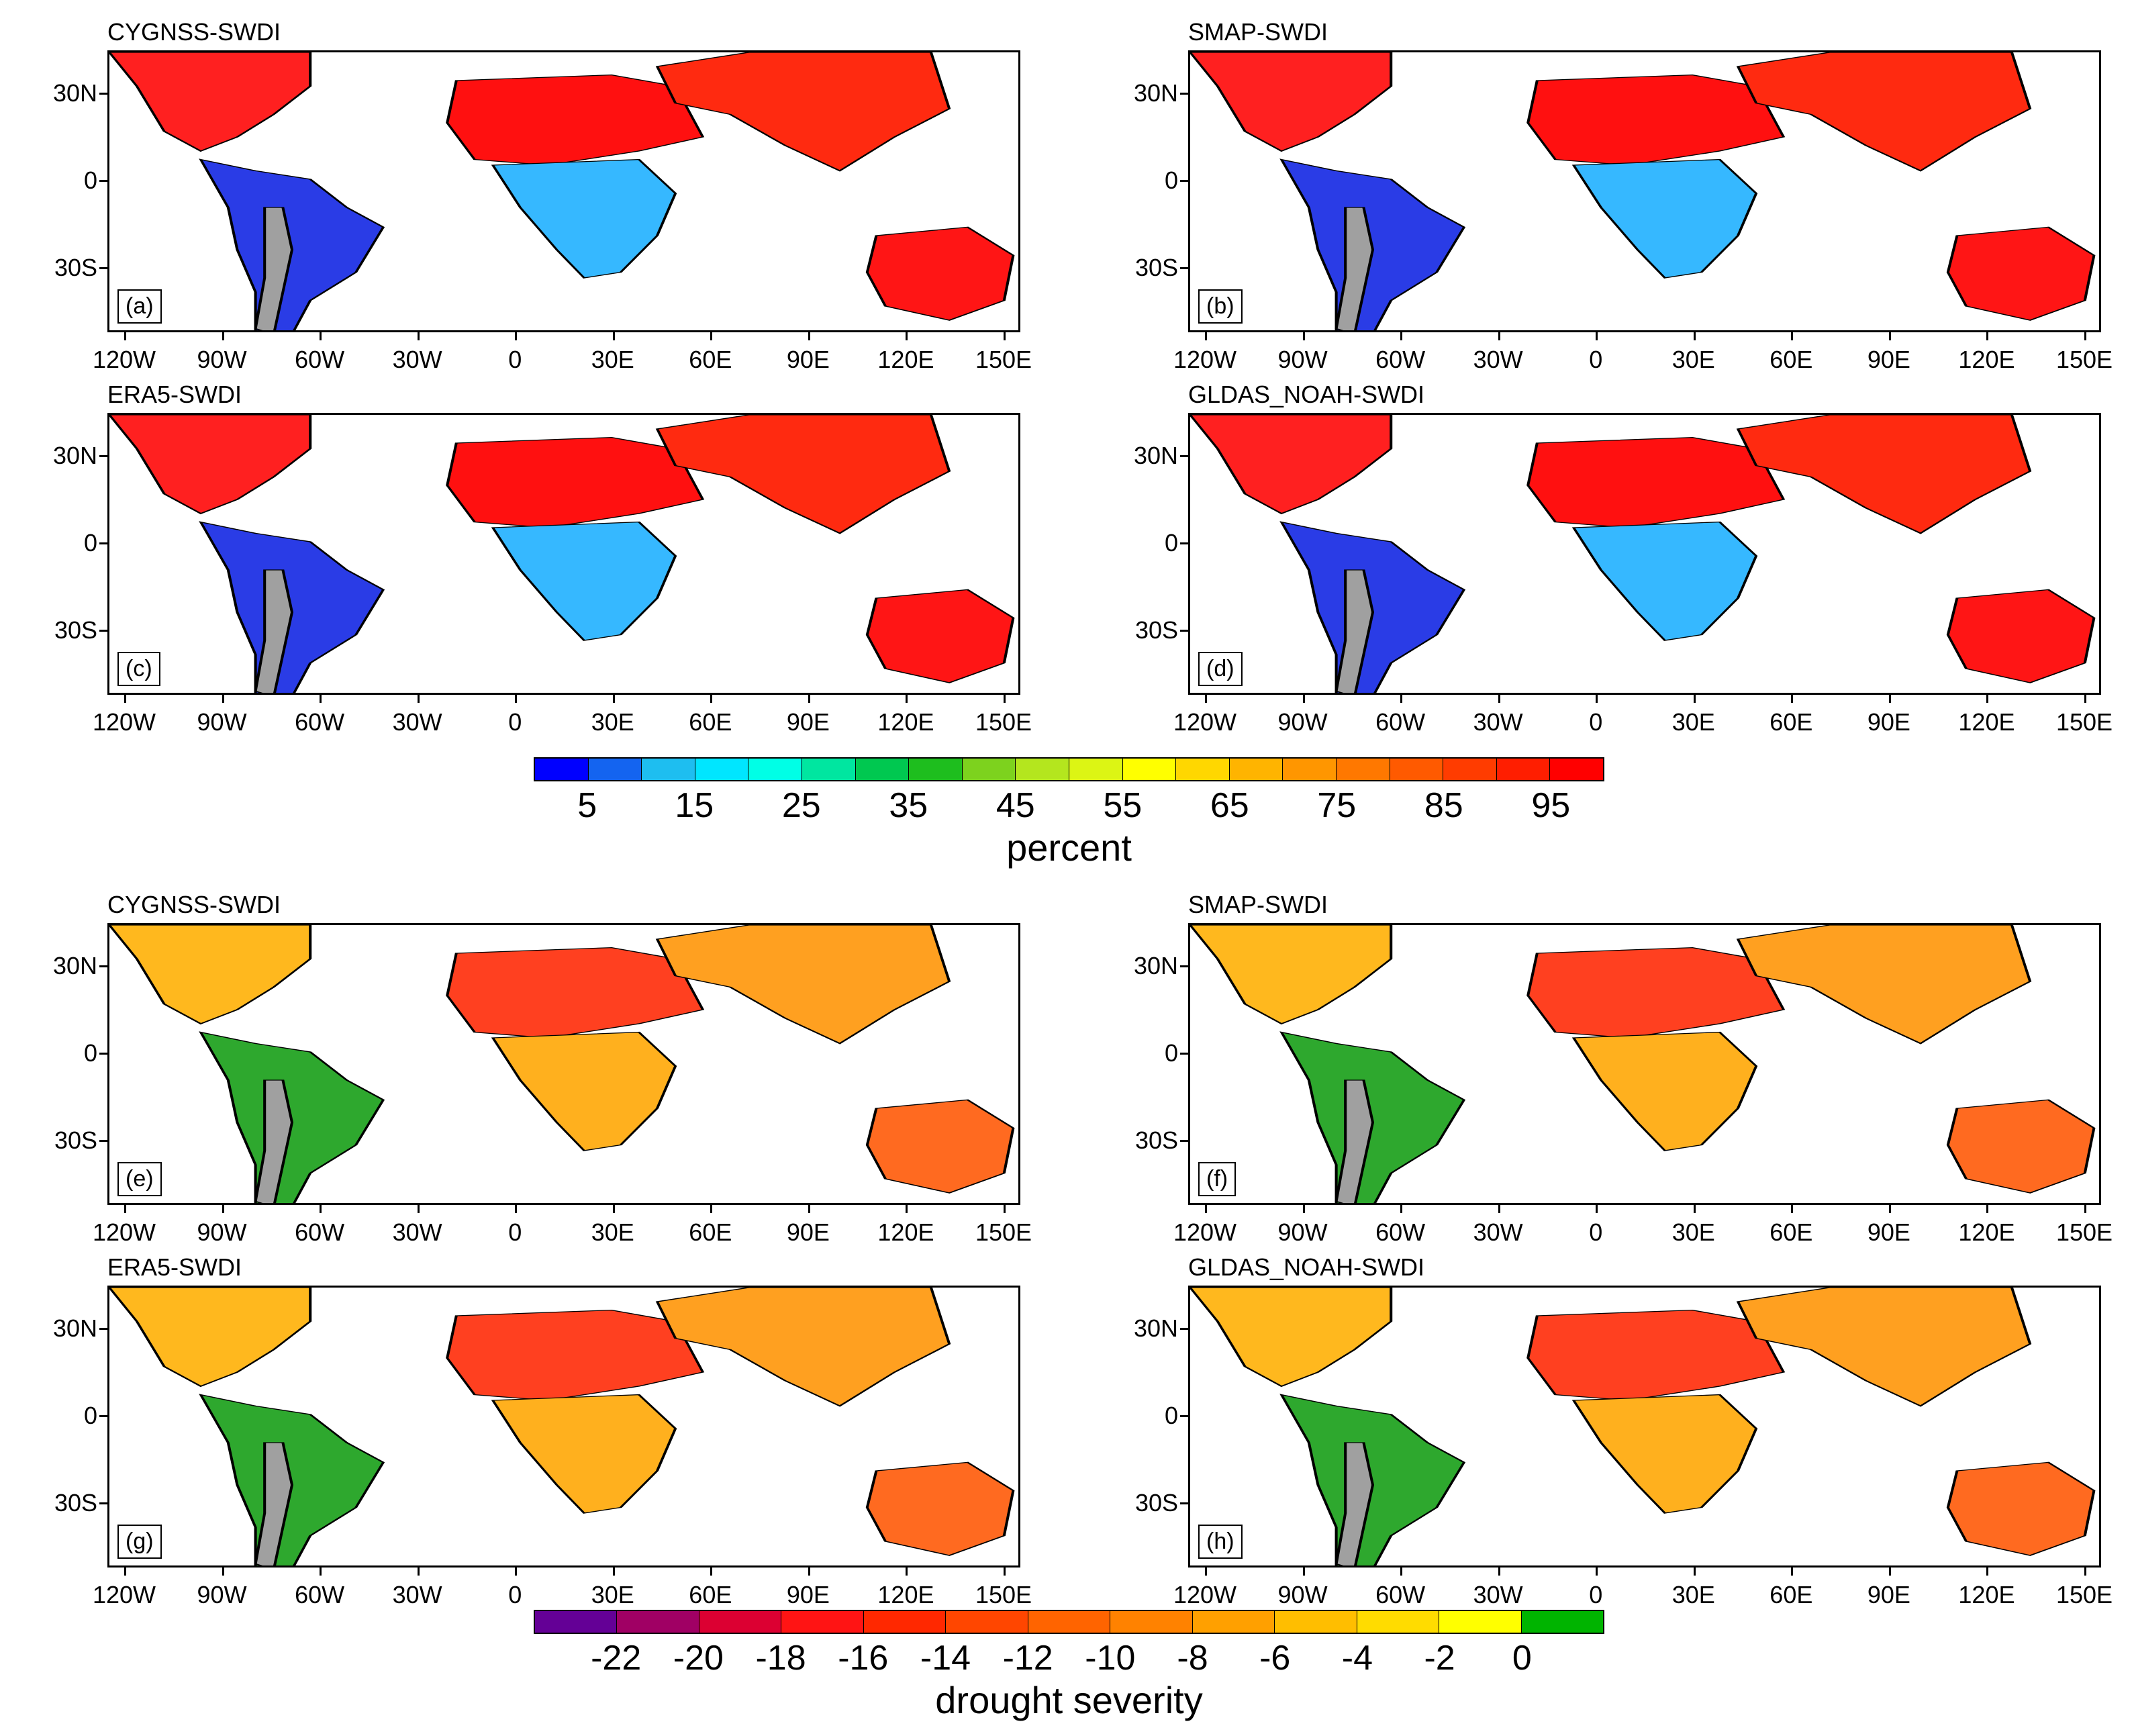 The image size is (2134, 1736). Describe the element at coordinates (563, 1427) in the screenshot. I see `map-frame: (g)` at that location.